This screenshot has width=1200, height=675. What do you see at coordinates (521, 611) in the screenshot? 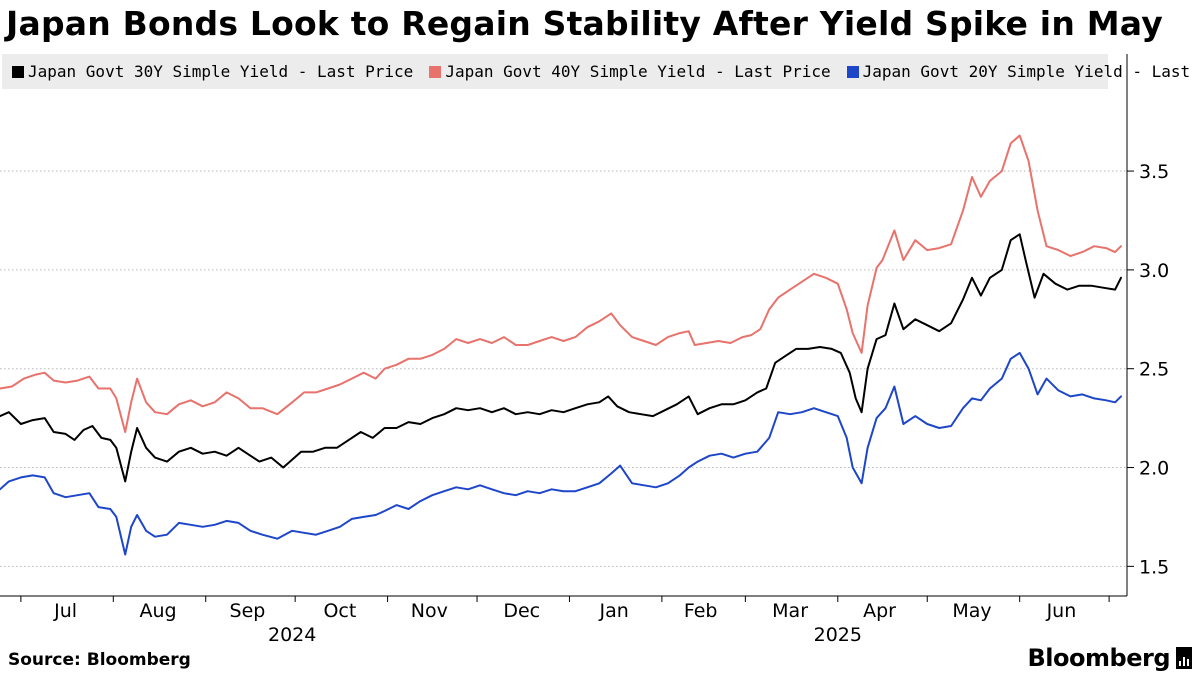
I see `x-tick-label: Dec` at bounding box center [521, 611].